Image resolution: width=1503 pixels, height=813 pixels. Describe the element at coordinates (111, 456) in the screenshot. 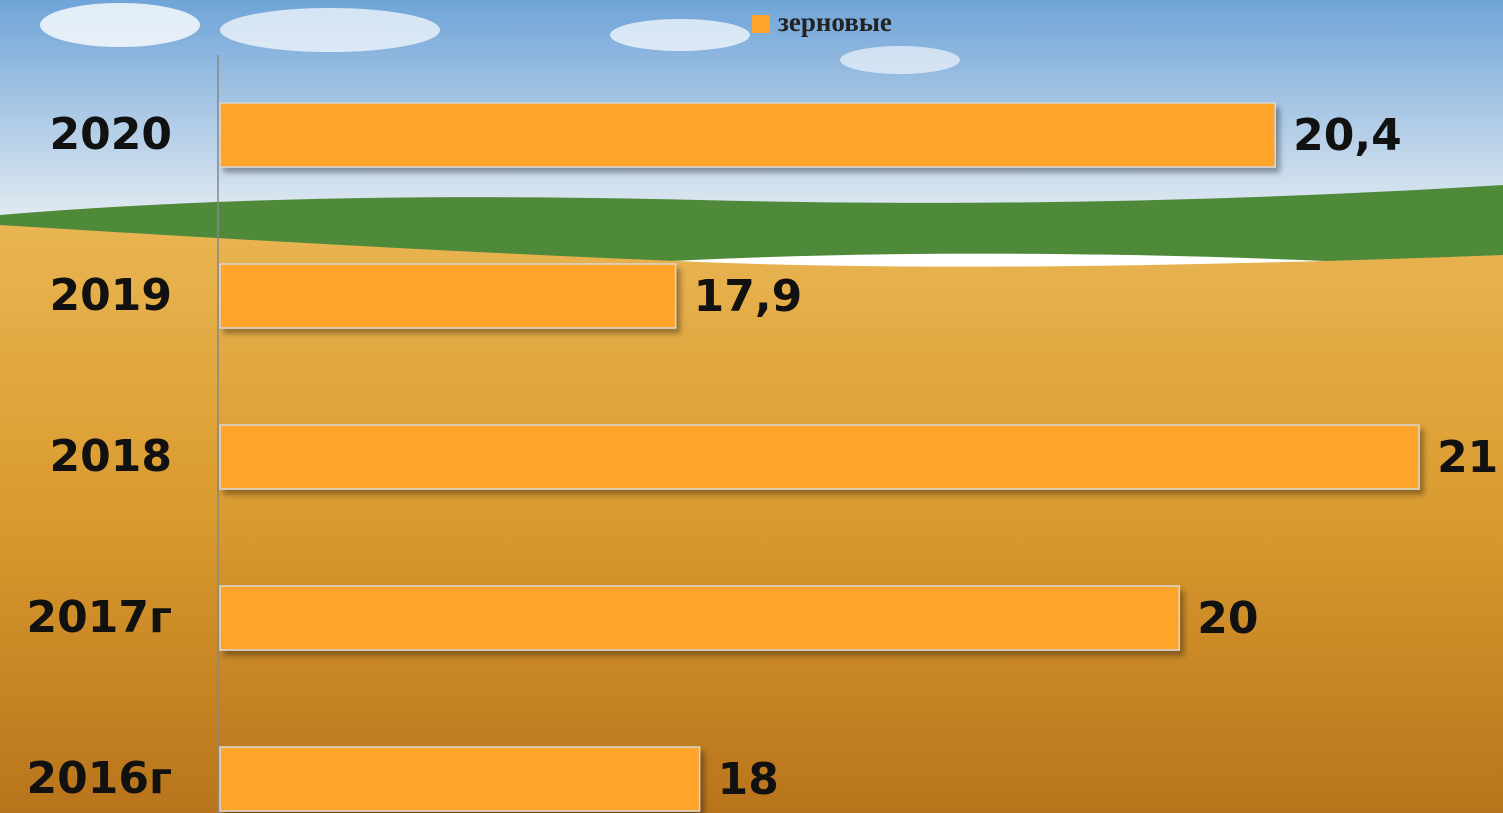

I see `y-tick-label: 2018` at that location.